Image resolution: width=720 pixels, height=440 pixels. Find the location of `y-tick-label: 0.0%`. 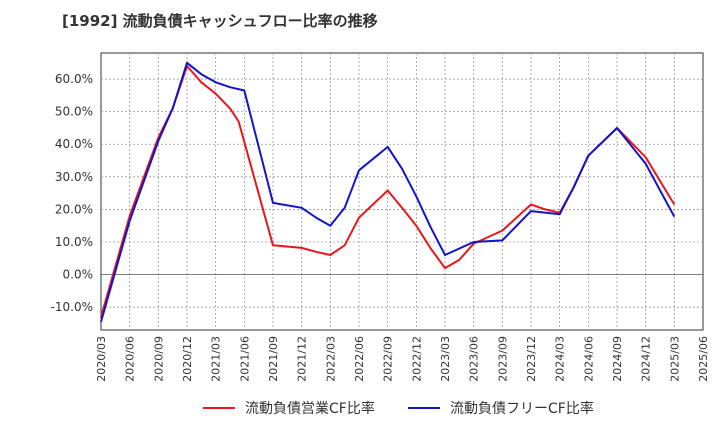

y-tick-label: 0.0% is located at coordinates (78, 275).